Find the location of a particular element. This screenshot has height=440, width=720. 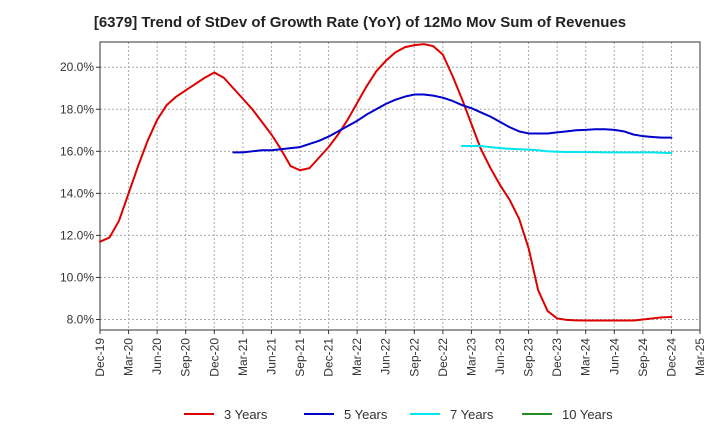

x-tick-label: Dec-21 is located at coordinates (329, 357).